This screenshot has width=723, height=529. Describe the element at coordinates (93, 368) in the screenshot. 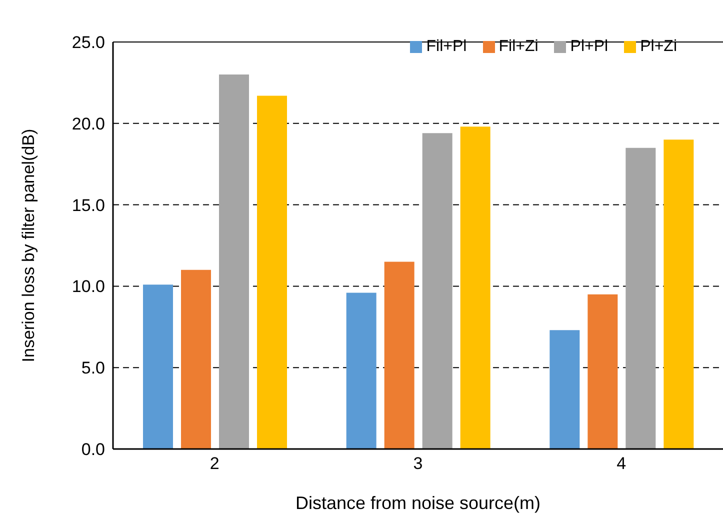

I see `y-tick-label: 5.0` at that location.